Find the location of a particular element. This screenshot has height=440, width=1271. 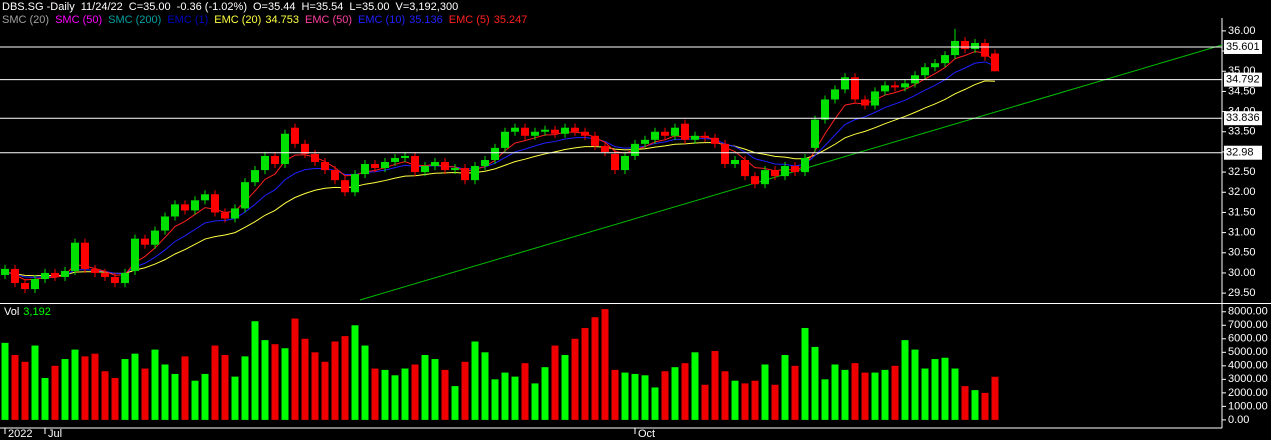

y-tick-label: 4000.00 is located at coordinates (1248, 366).